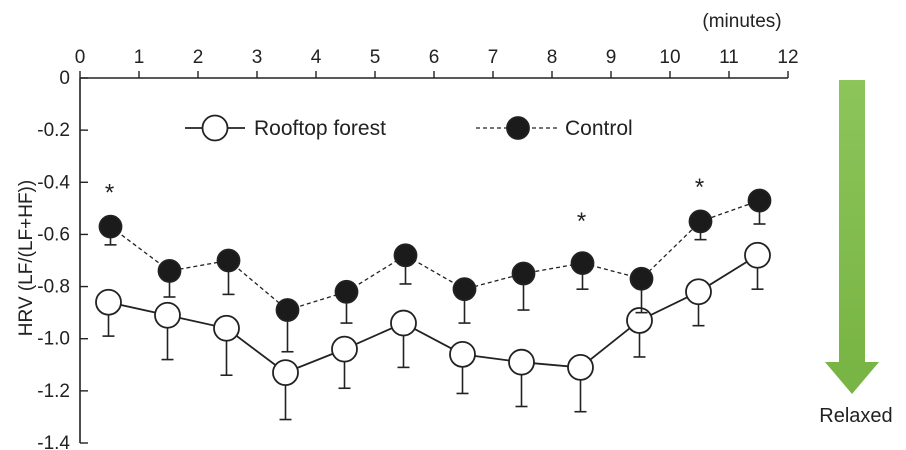 The width and height of the screenshot is (906, 450). I want to click on legend: Rooftop forest Control, so click(409, 128).